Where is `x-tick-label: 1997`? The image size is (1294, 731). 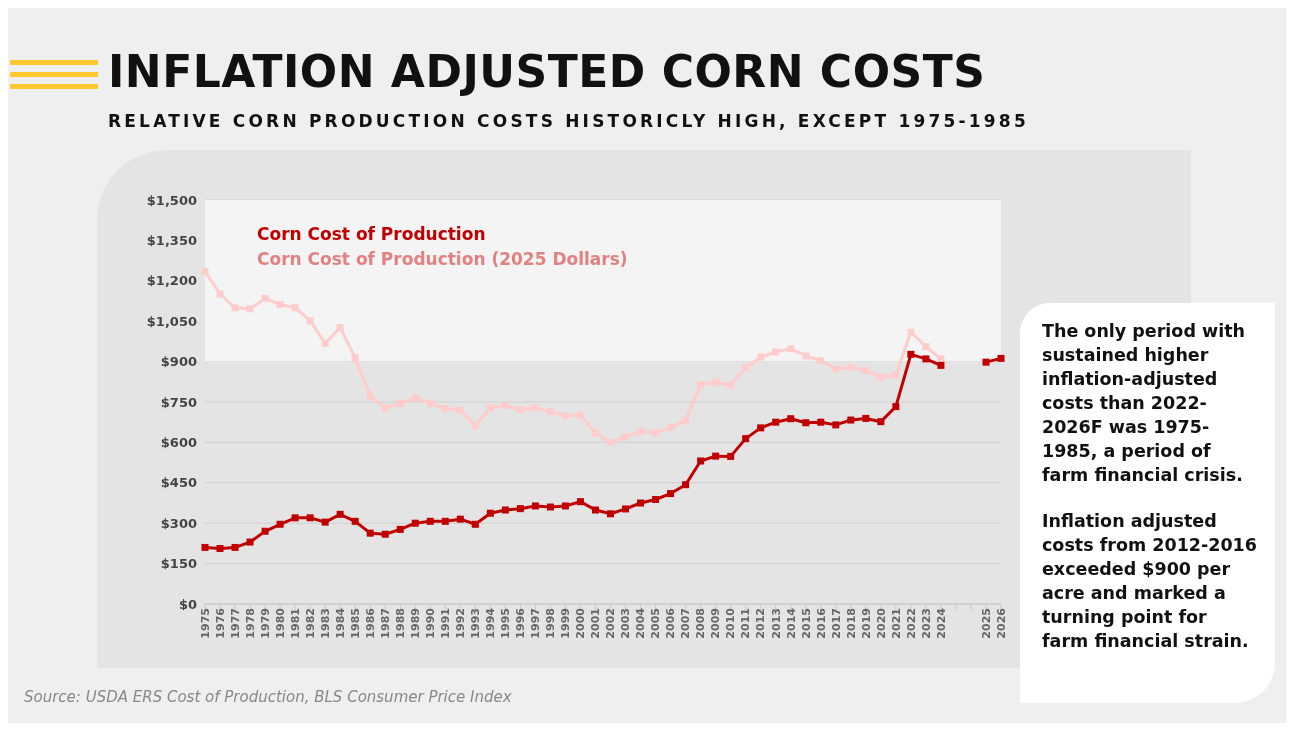 x-tick-label: 1997 is located at coordinates (536, 623).